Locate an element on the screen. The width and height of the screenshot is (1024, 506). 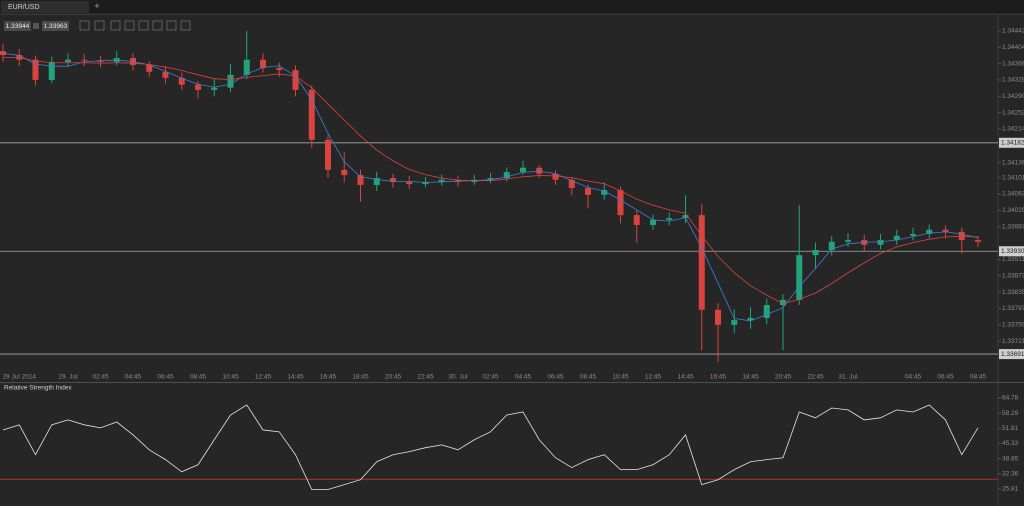
toolbar is located at coordinates (135, 25).